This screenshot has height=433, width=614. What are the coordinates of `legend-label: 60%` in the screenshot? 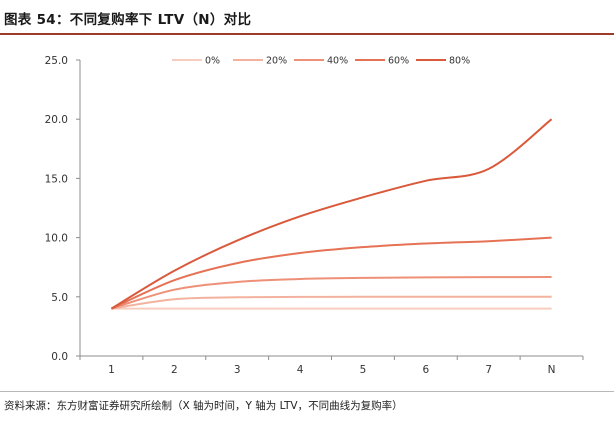 It's located at (398, 61).